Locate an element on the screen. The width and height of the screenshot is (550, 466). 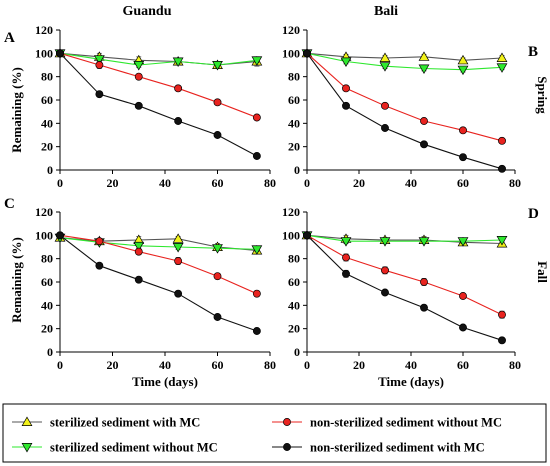
panel-B-x-tick-label: 60 is located at coordinates (463, 183).